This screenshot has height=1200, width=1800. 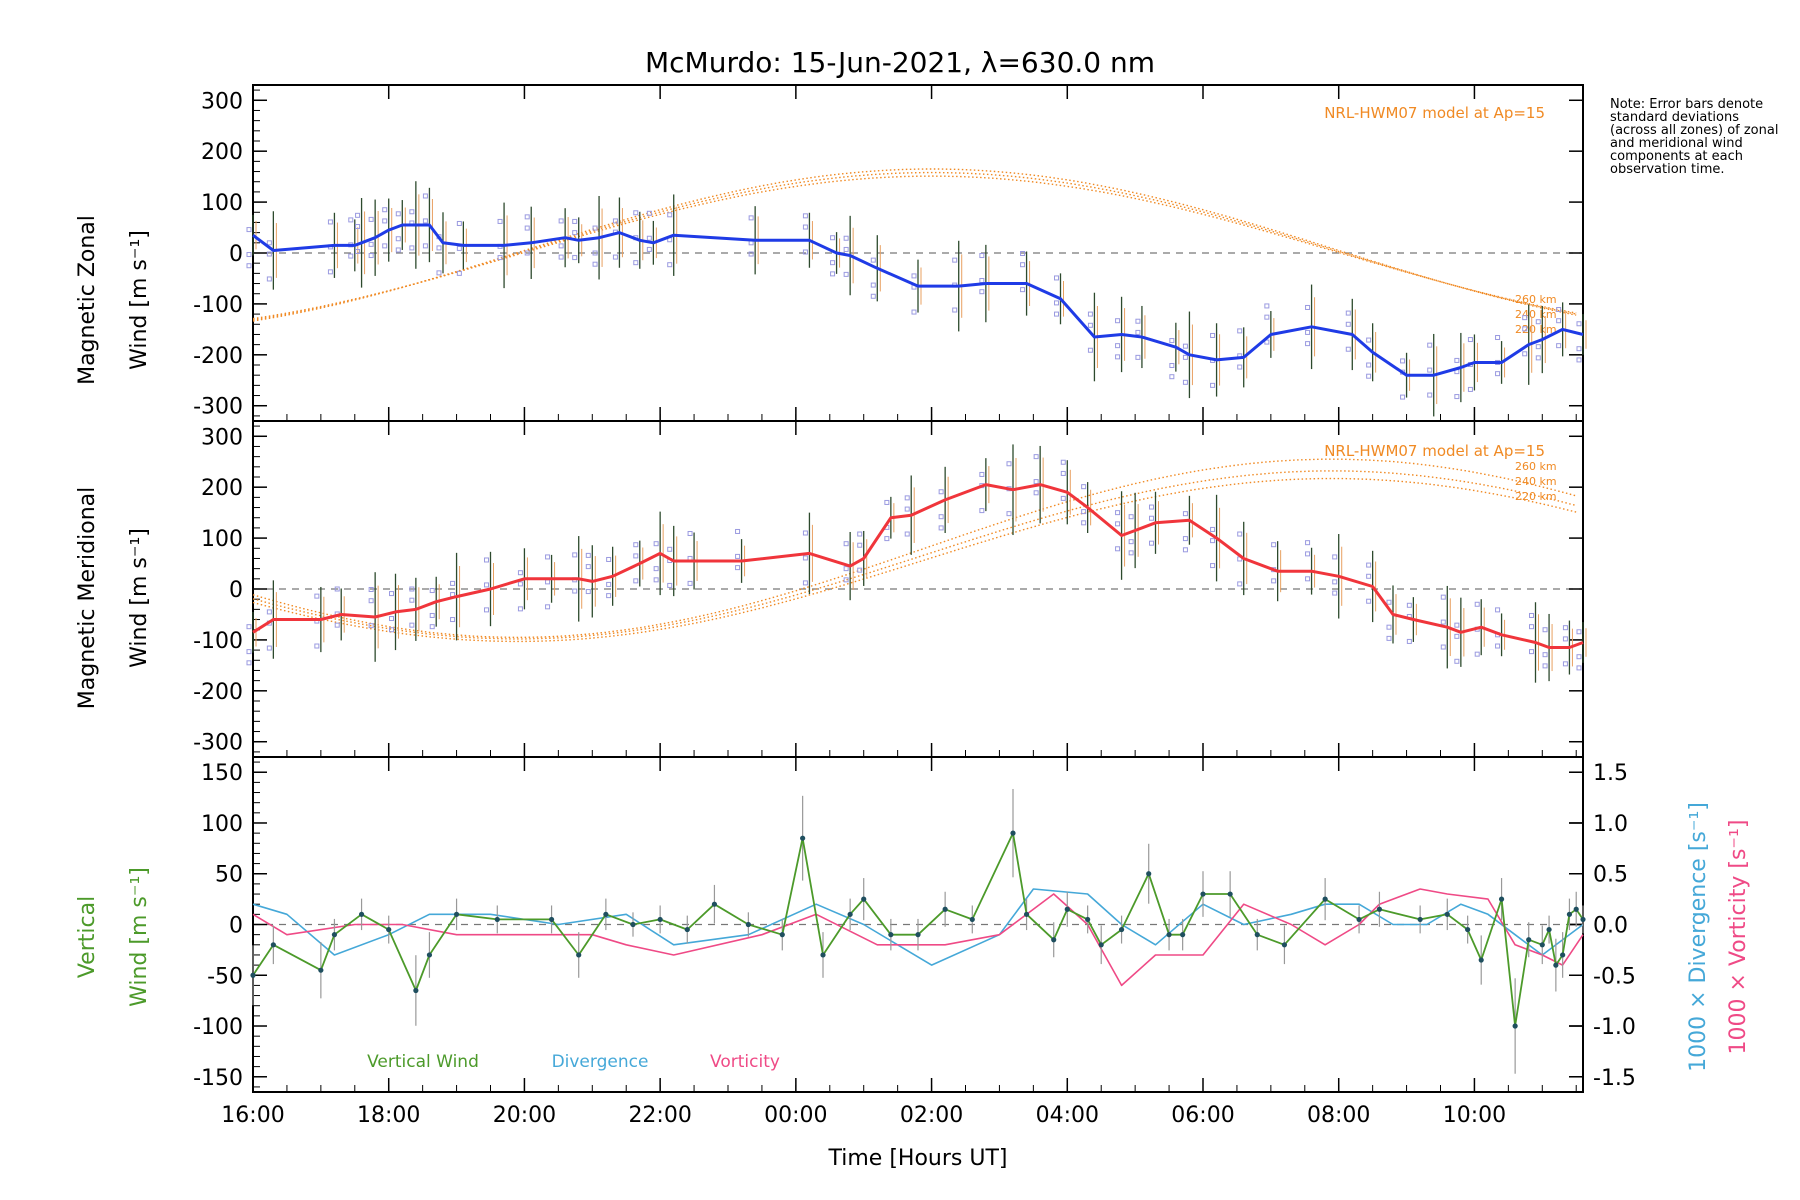 I want to click on x-axis-label: Time [Hours UT], so click(x=918, y=1158).